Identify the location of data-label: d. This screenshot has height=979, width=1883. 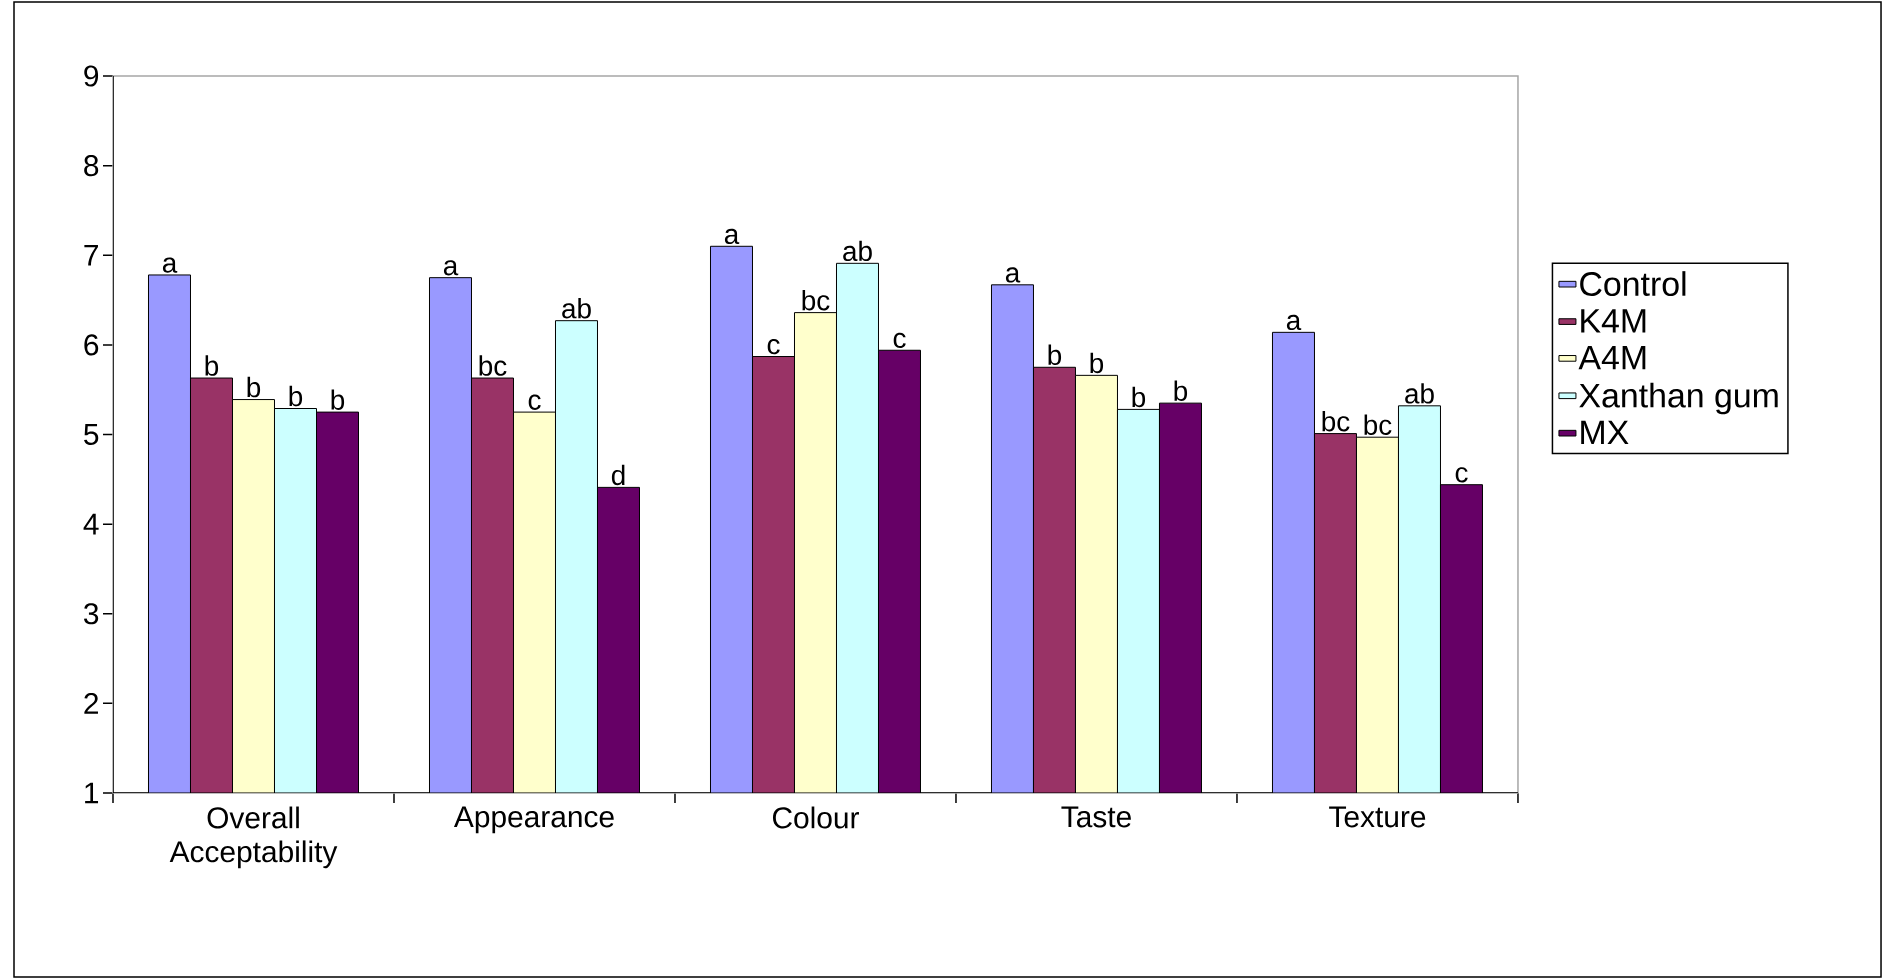
(618, 475).